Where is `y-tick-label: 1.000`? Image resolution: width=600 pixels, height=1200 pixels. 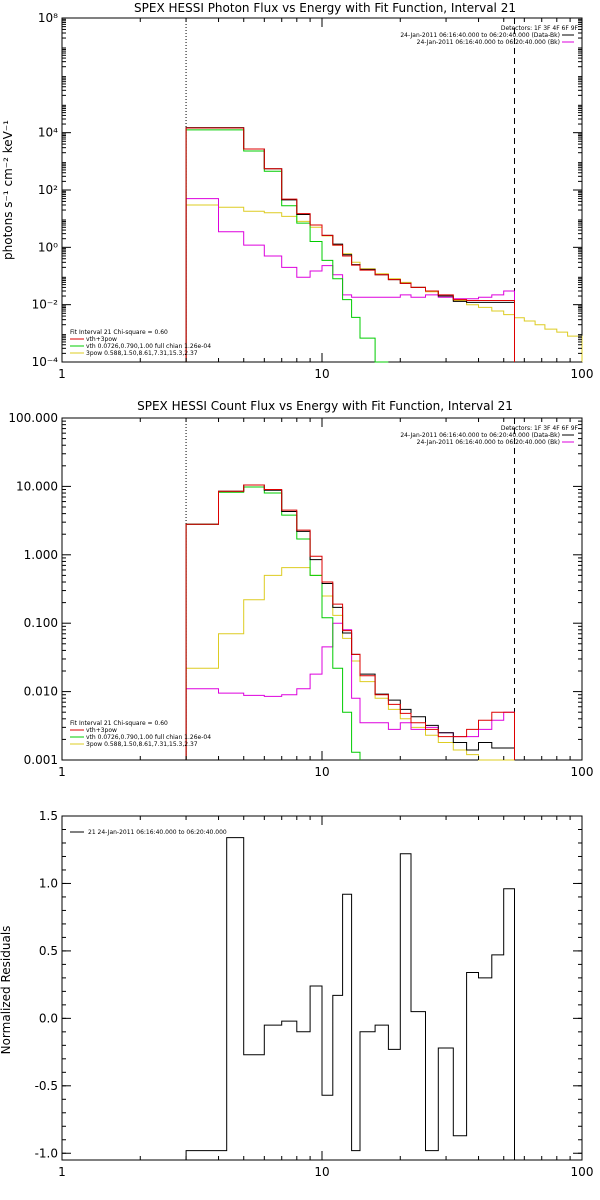 y-tick-label: 1.000 is located at coordinates (41, 555).